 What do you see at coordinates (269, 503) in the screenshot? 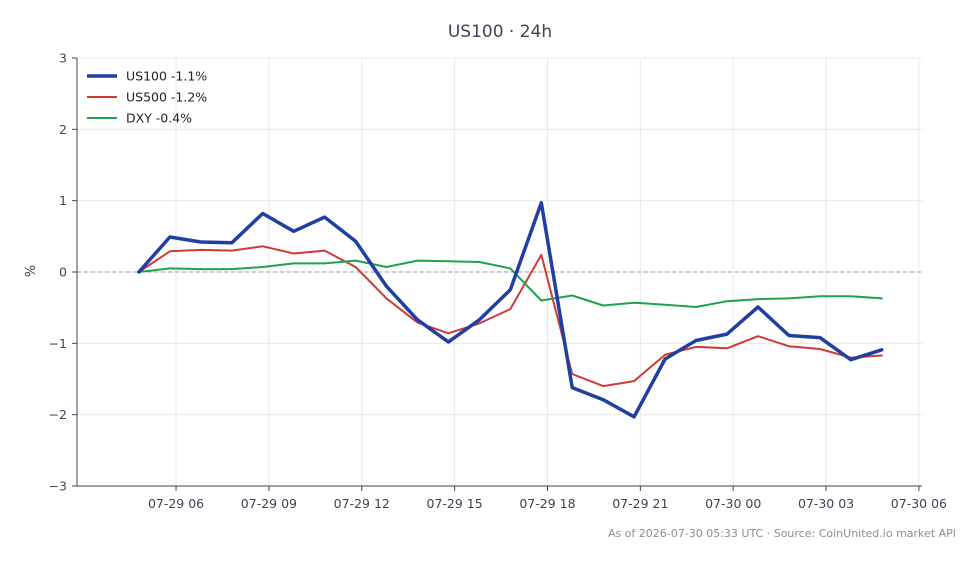
I see `x-tick-label: 07-29 09` at bounding box center [269, 503].